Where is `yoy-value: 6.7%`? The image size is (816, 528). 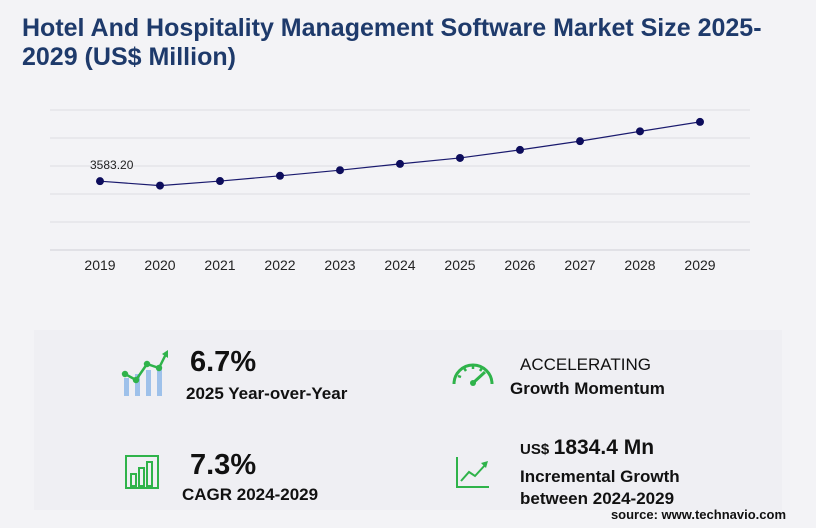 yoy-value: 6.7% is located at coordinates (223, 362).